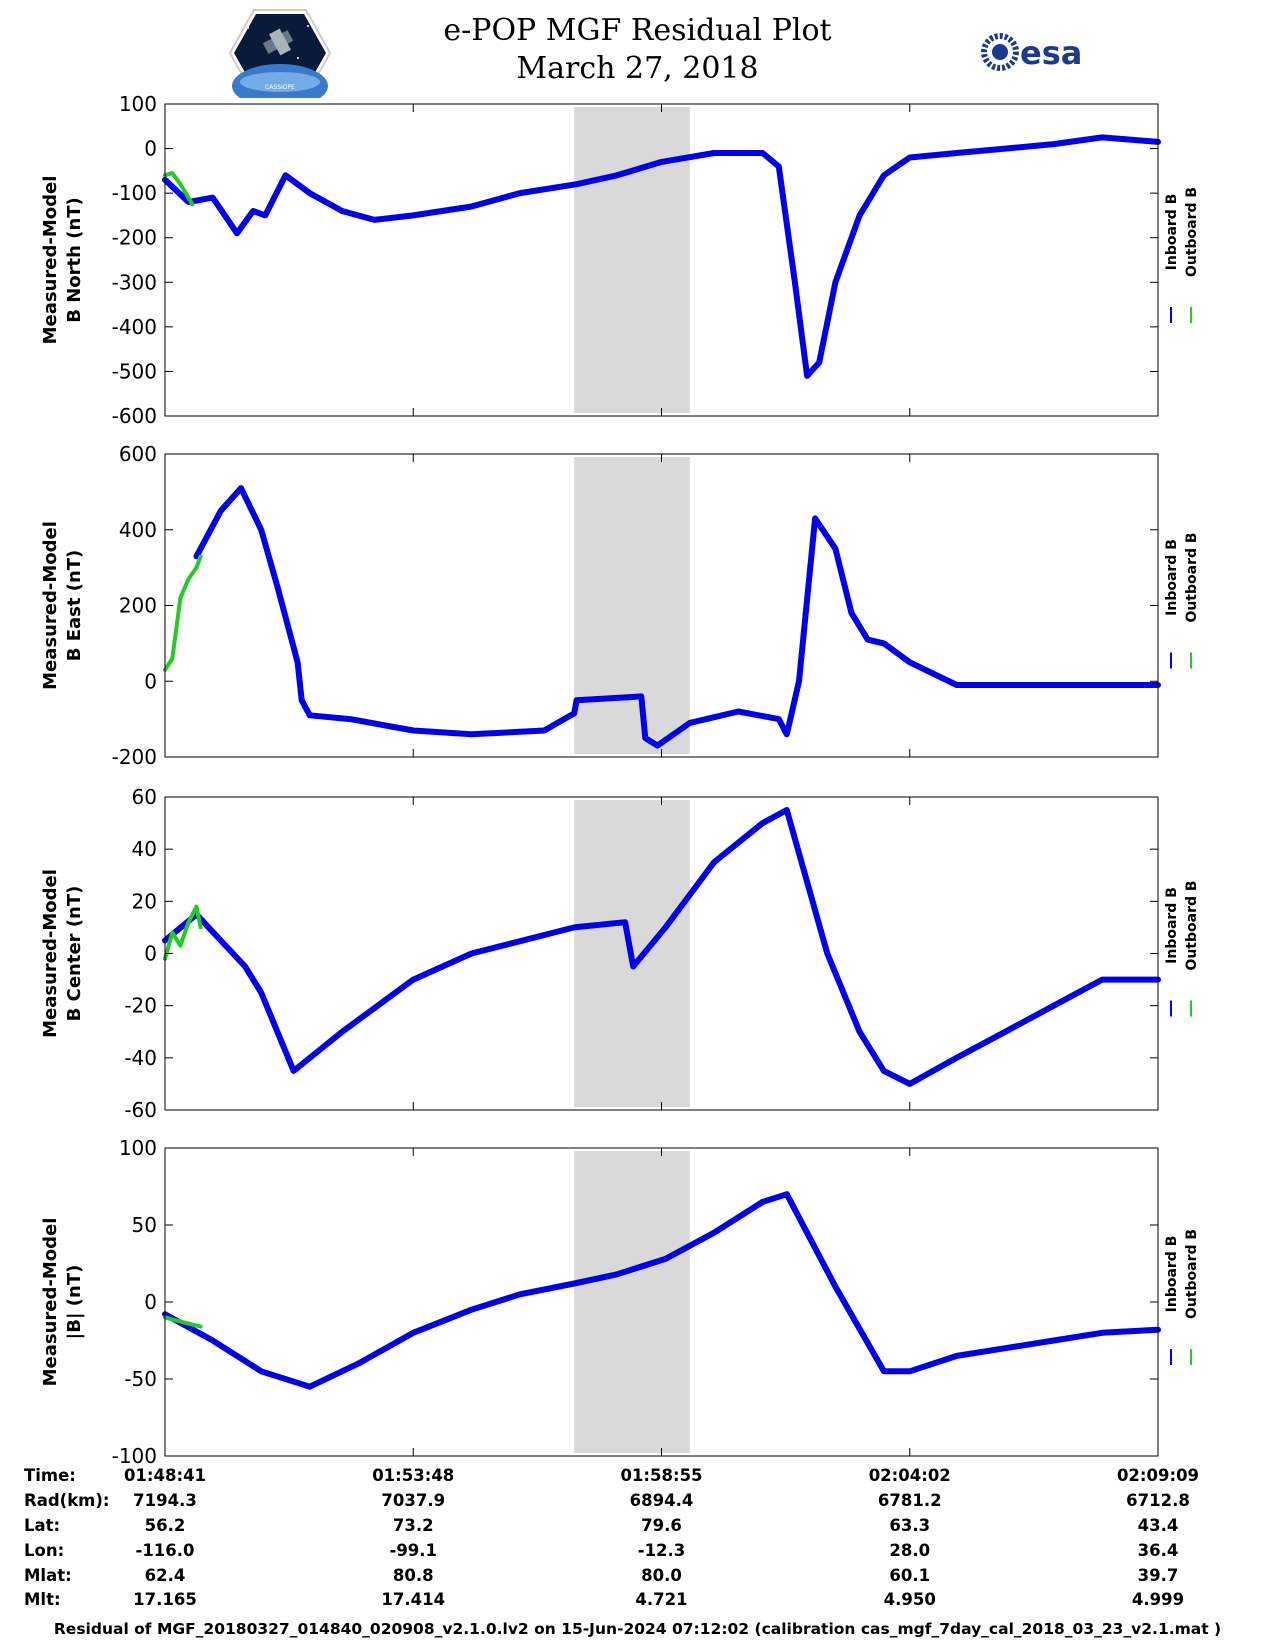 This screenshot has height=1650, width=1275. What do you see at coordinates (661, 1475) in the screenshot?
I see `ephemeris-value: 01:58:55` at bounding box center [661, 1475].